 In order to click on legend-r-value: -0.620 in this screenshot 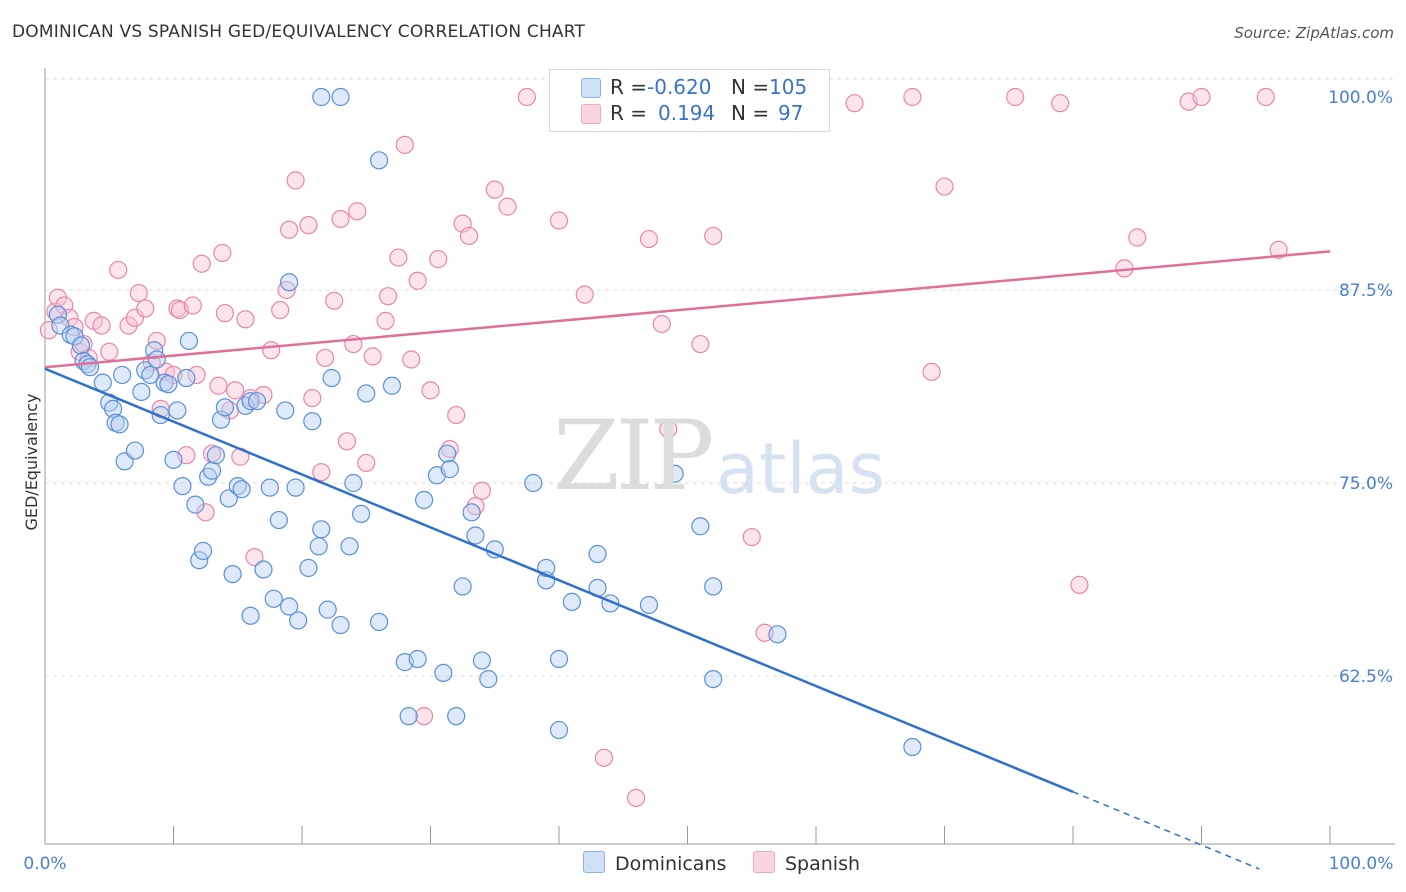, I will do `click(679, 87)`.